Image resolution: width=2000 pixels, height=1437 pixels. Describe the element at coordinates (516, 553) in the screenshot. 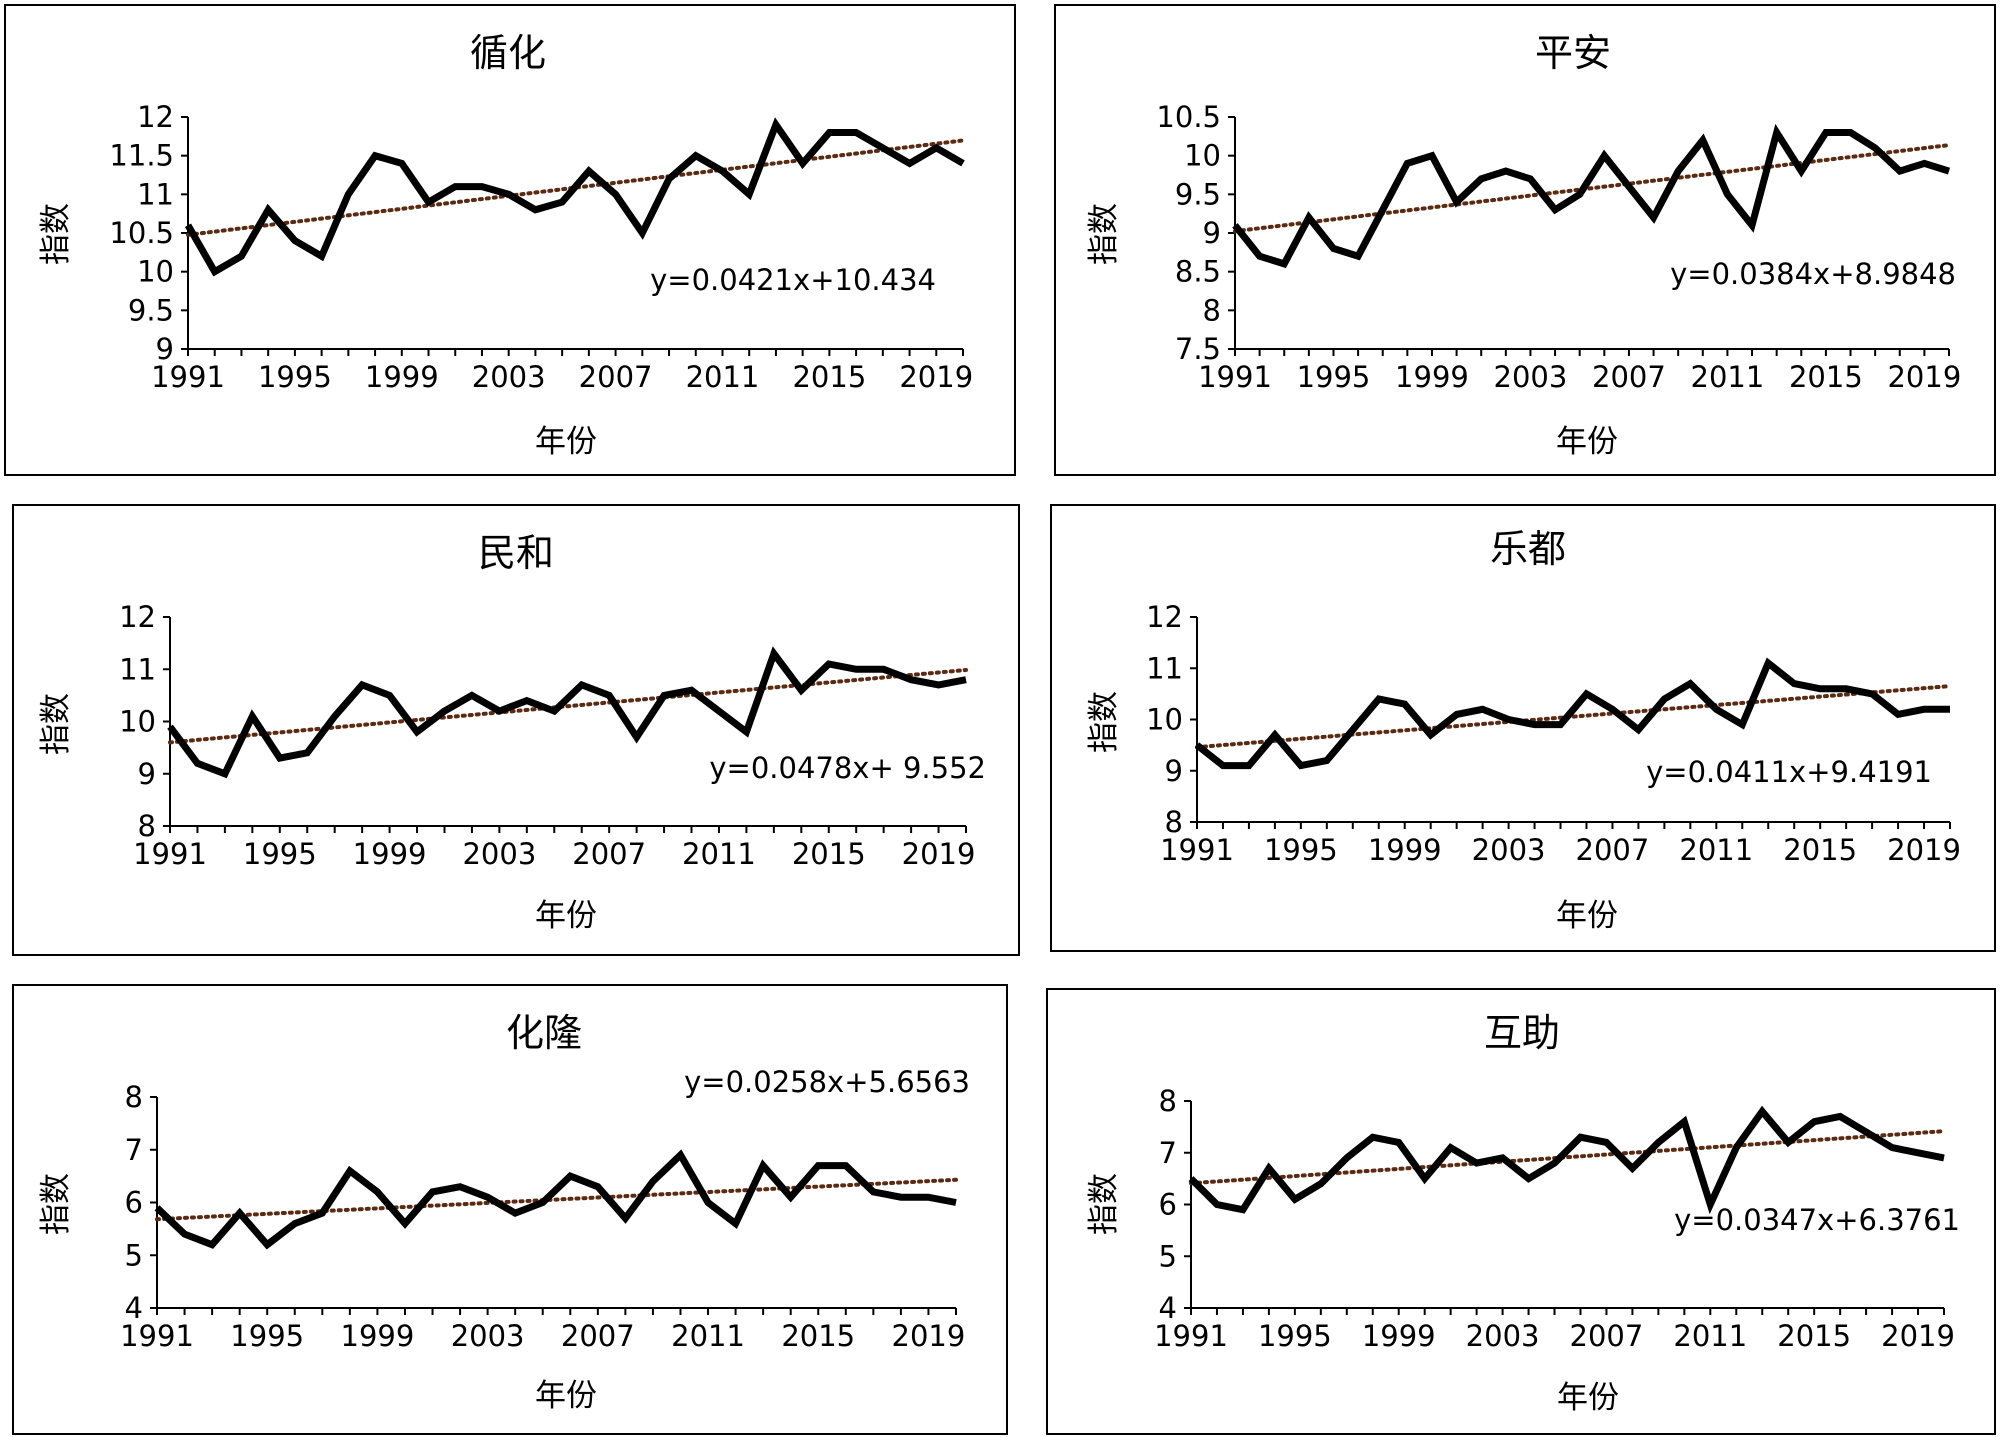

I see `chart-title: 民和` at that location.